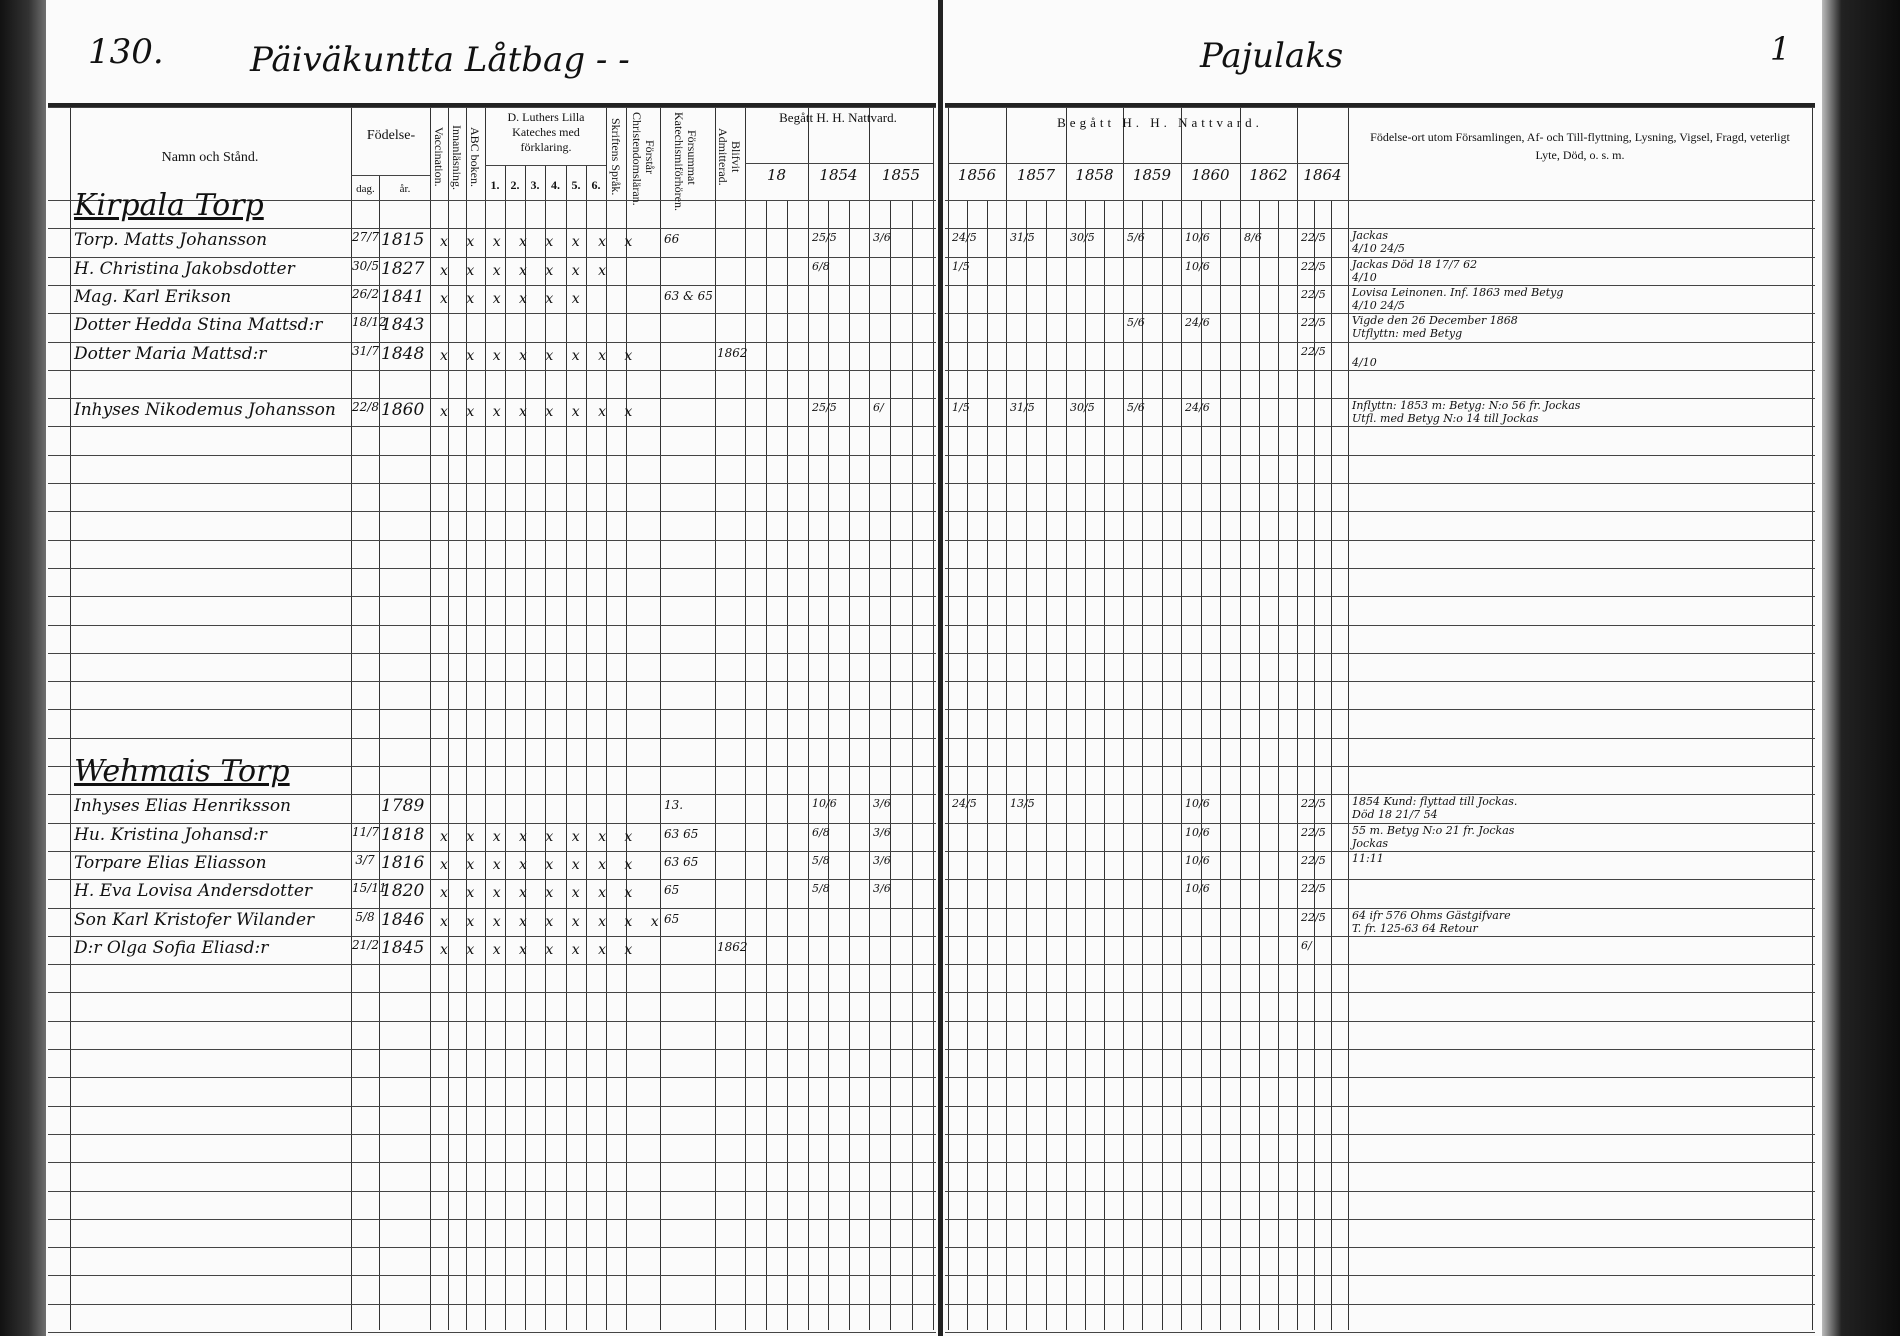 The height and width of the screenshot is (1336, 1900). I want to click on header-year: 1860, so click(1210, 175).